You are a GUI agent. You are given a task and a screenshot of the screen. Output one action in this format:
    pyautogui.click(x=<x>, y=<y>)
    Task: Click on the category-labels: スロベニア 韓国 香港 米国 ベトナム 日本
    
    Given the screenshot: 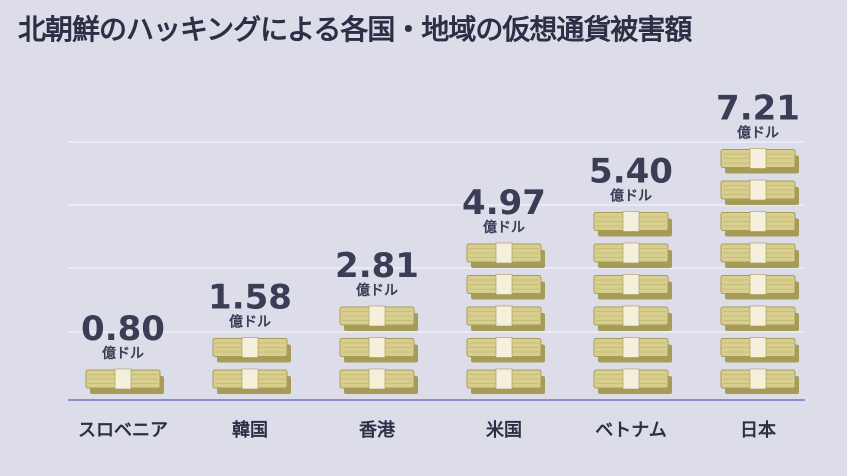 What is the action you would take?
    pyautogui.click(x=427, y=430)
    